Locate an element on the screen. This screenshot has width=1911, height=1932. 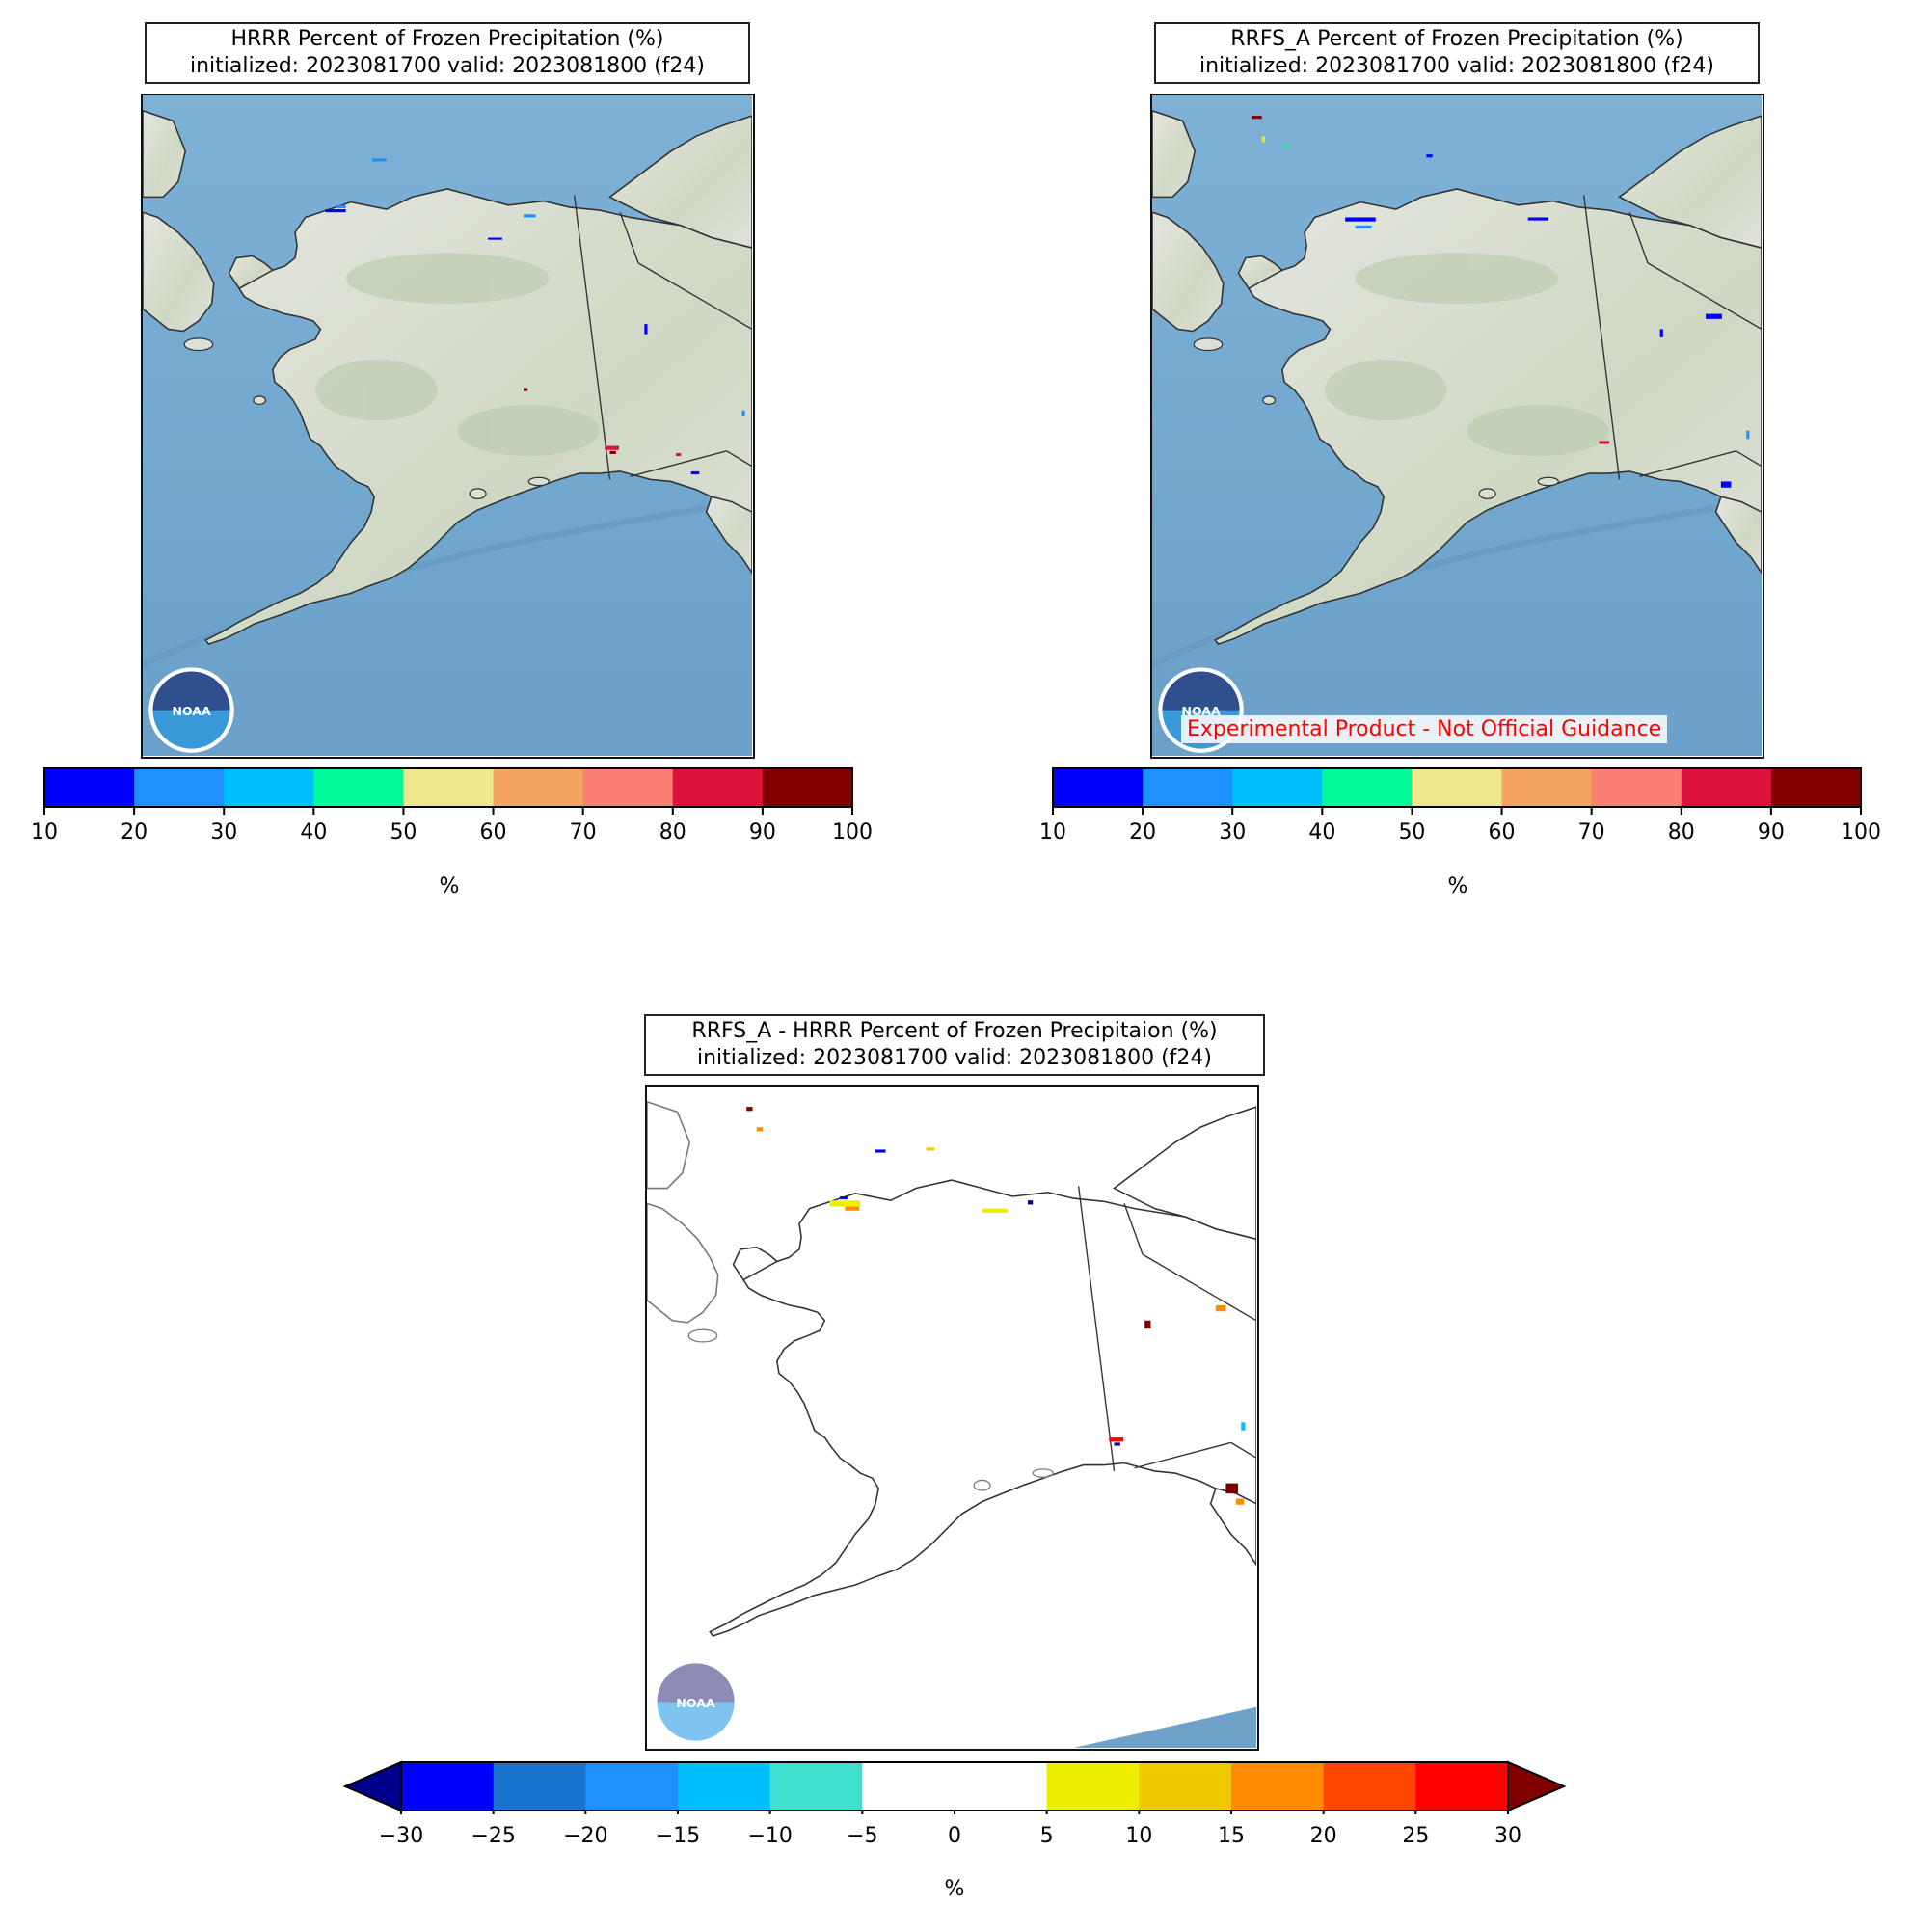
hrrr-title-line1: HRRR Percent of Frozen Precipitation (%) is located at coordinates (447, 39).